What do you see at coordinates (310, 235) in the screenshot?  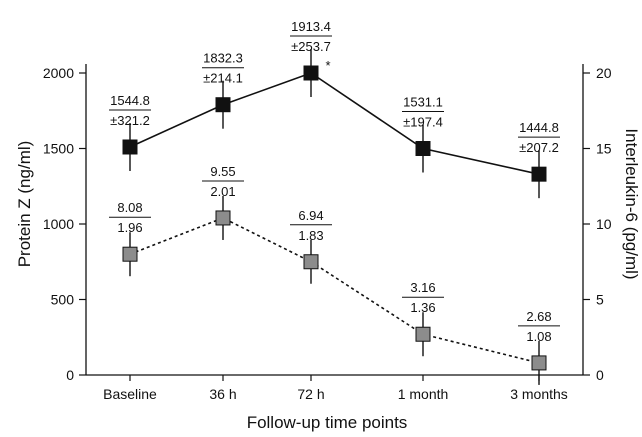 I see `data-label-sd: 1.83` at bounding box center [310, 235].